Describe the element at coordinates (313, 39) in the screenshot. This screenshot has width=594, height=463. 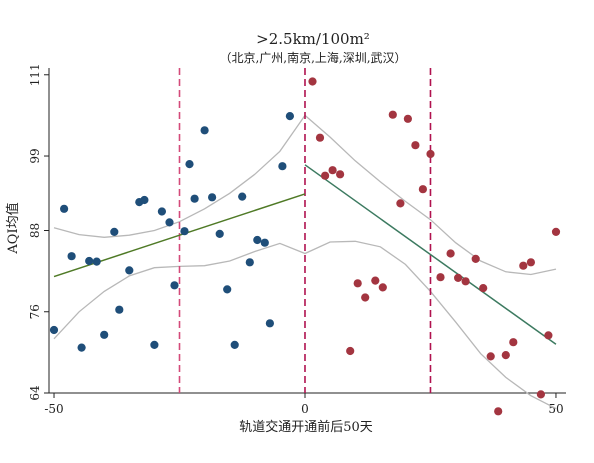
I see `chart-title: >2.5km/100m²` at that location.